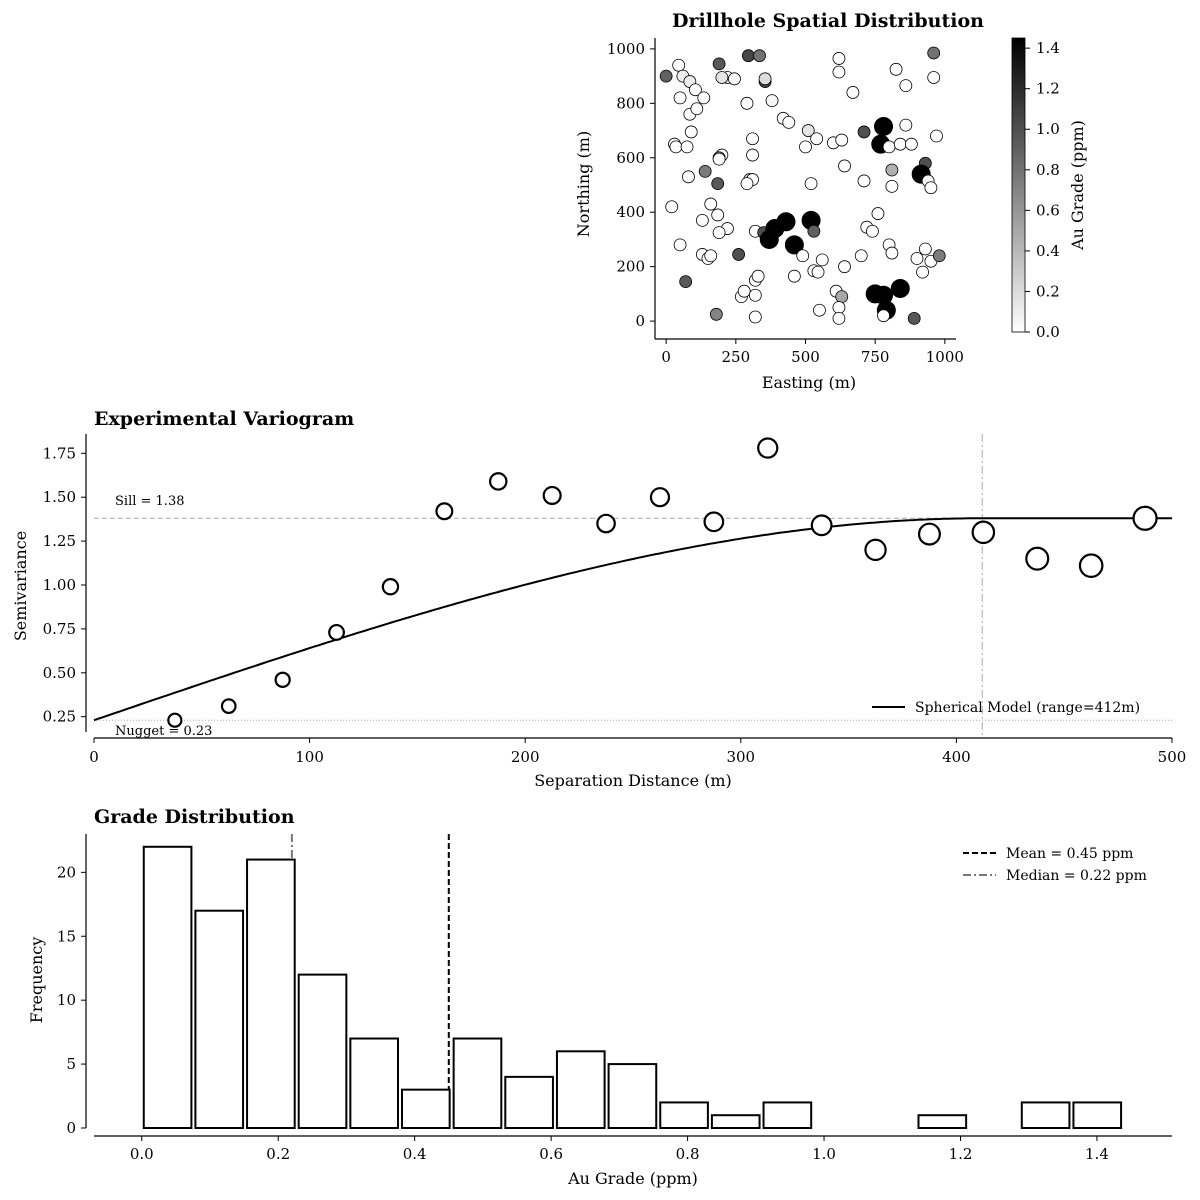 The height and width of the screenshot is (1200, 1200). Describe the element at coordinates (415, 1154) in the screenshot. I see `histogram-x-tick-label: 0.4` at that location.